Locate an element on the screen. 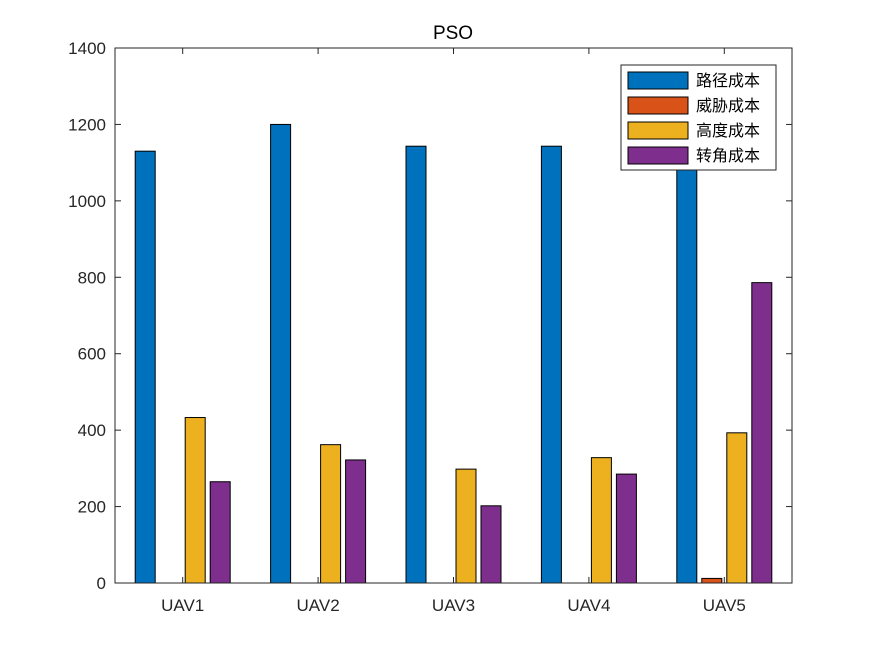 The width and height of the screenshot is (875, 656). x-tick-label: UAV2 is located at coordinates (318, 605).